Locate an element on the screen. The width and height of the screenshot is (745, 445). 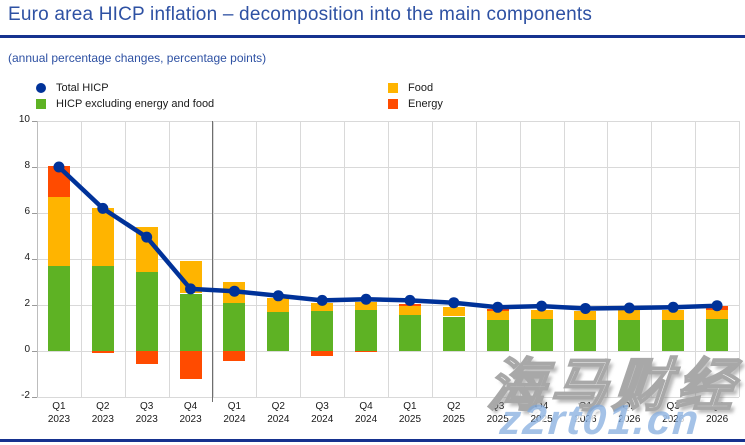
y-tick-label: 0 is located at coordinates (27, 349).